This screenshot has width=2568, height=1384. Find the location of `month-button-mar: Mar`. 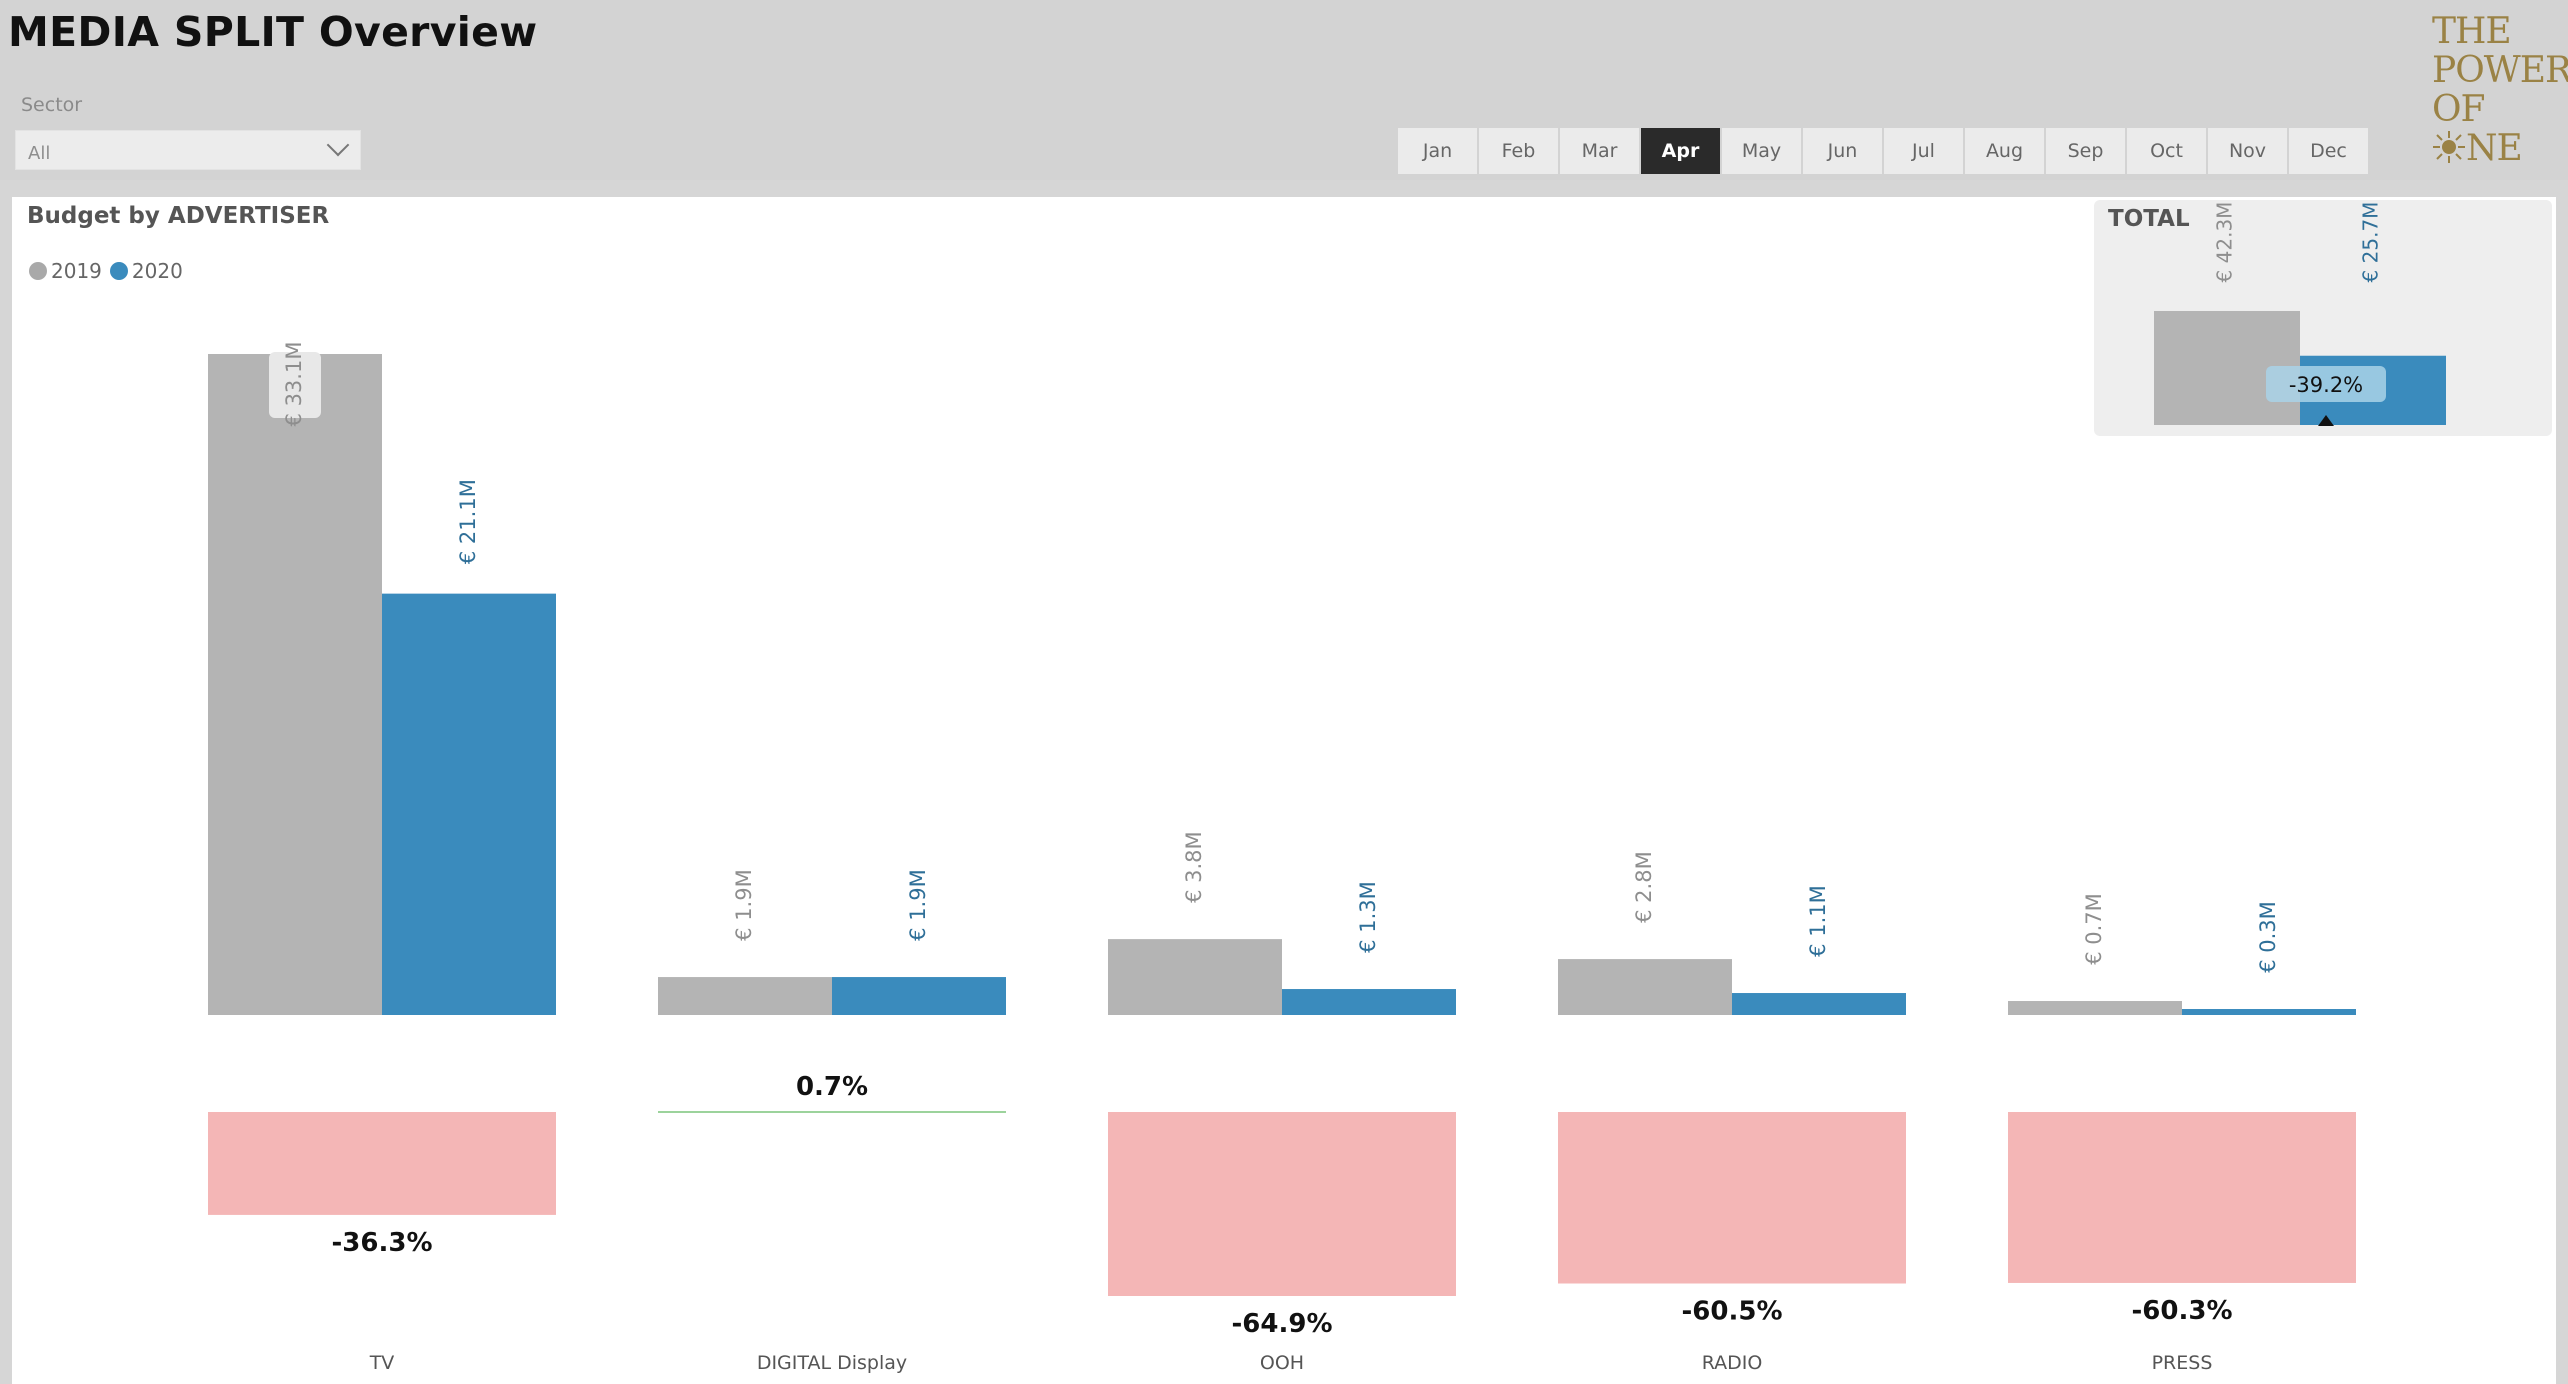

month-button-mar: Mar is located at coordinates (1599, 151).